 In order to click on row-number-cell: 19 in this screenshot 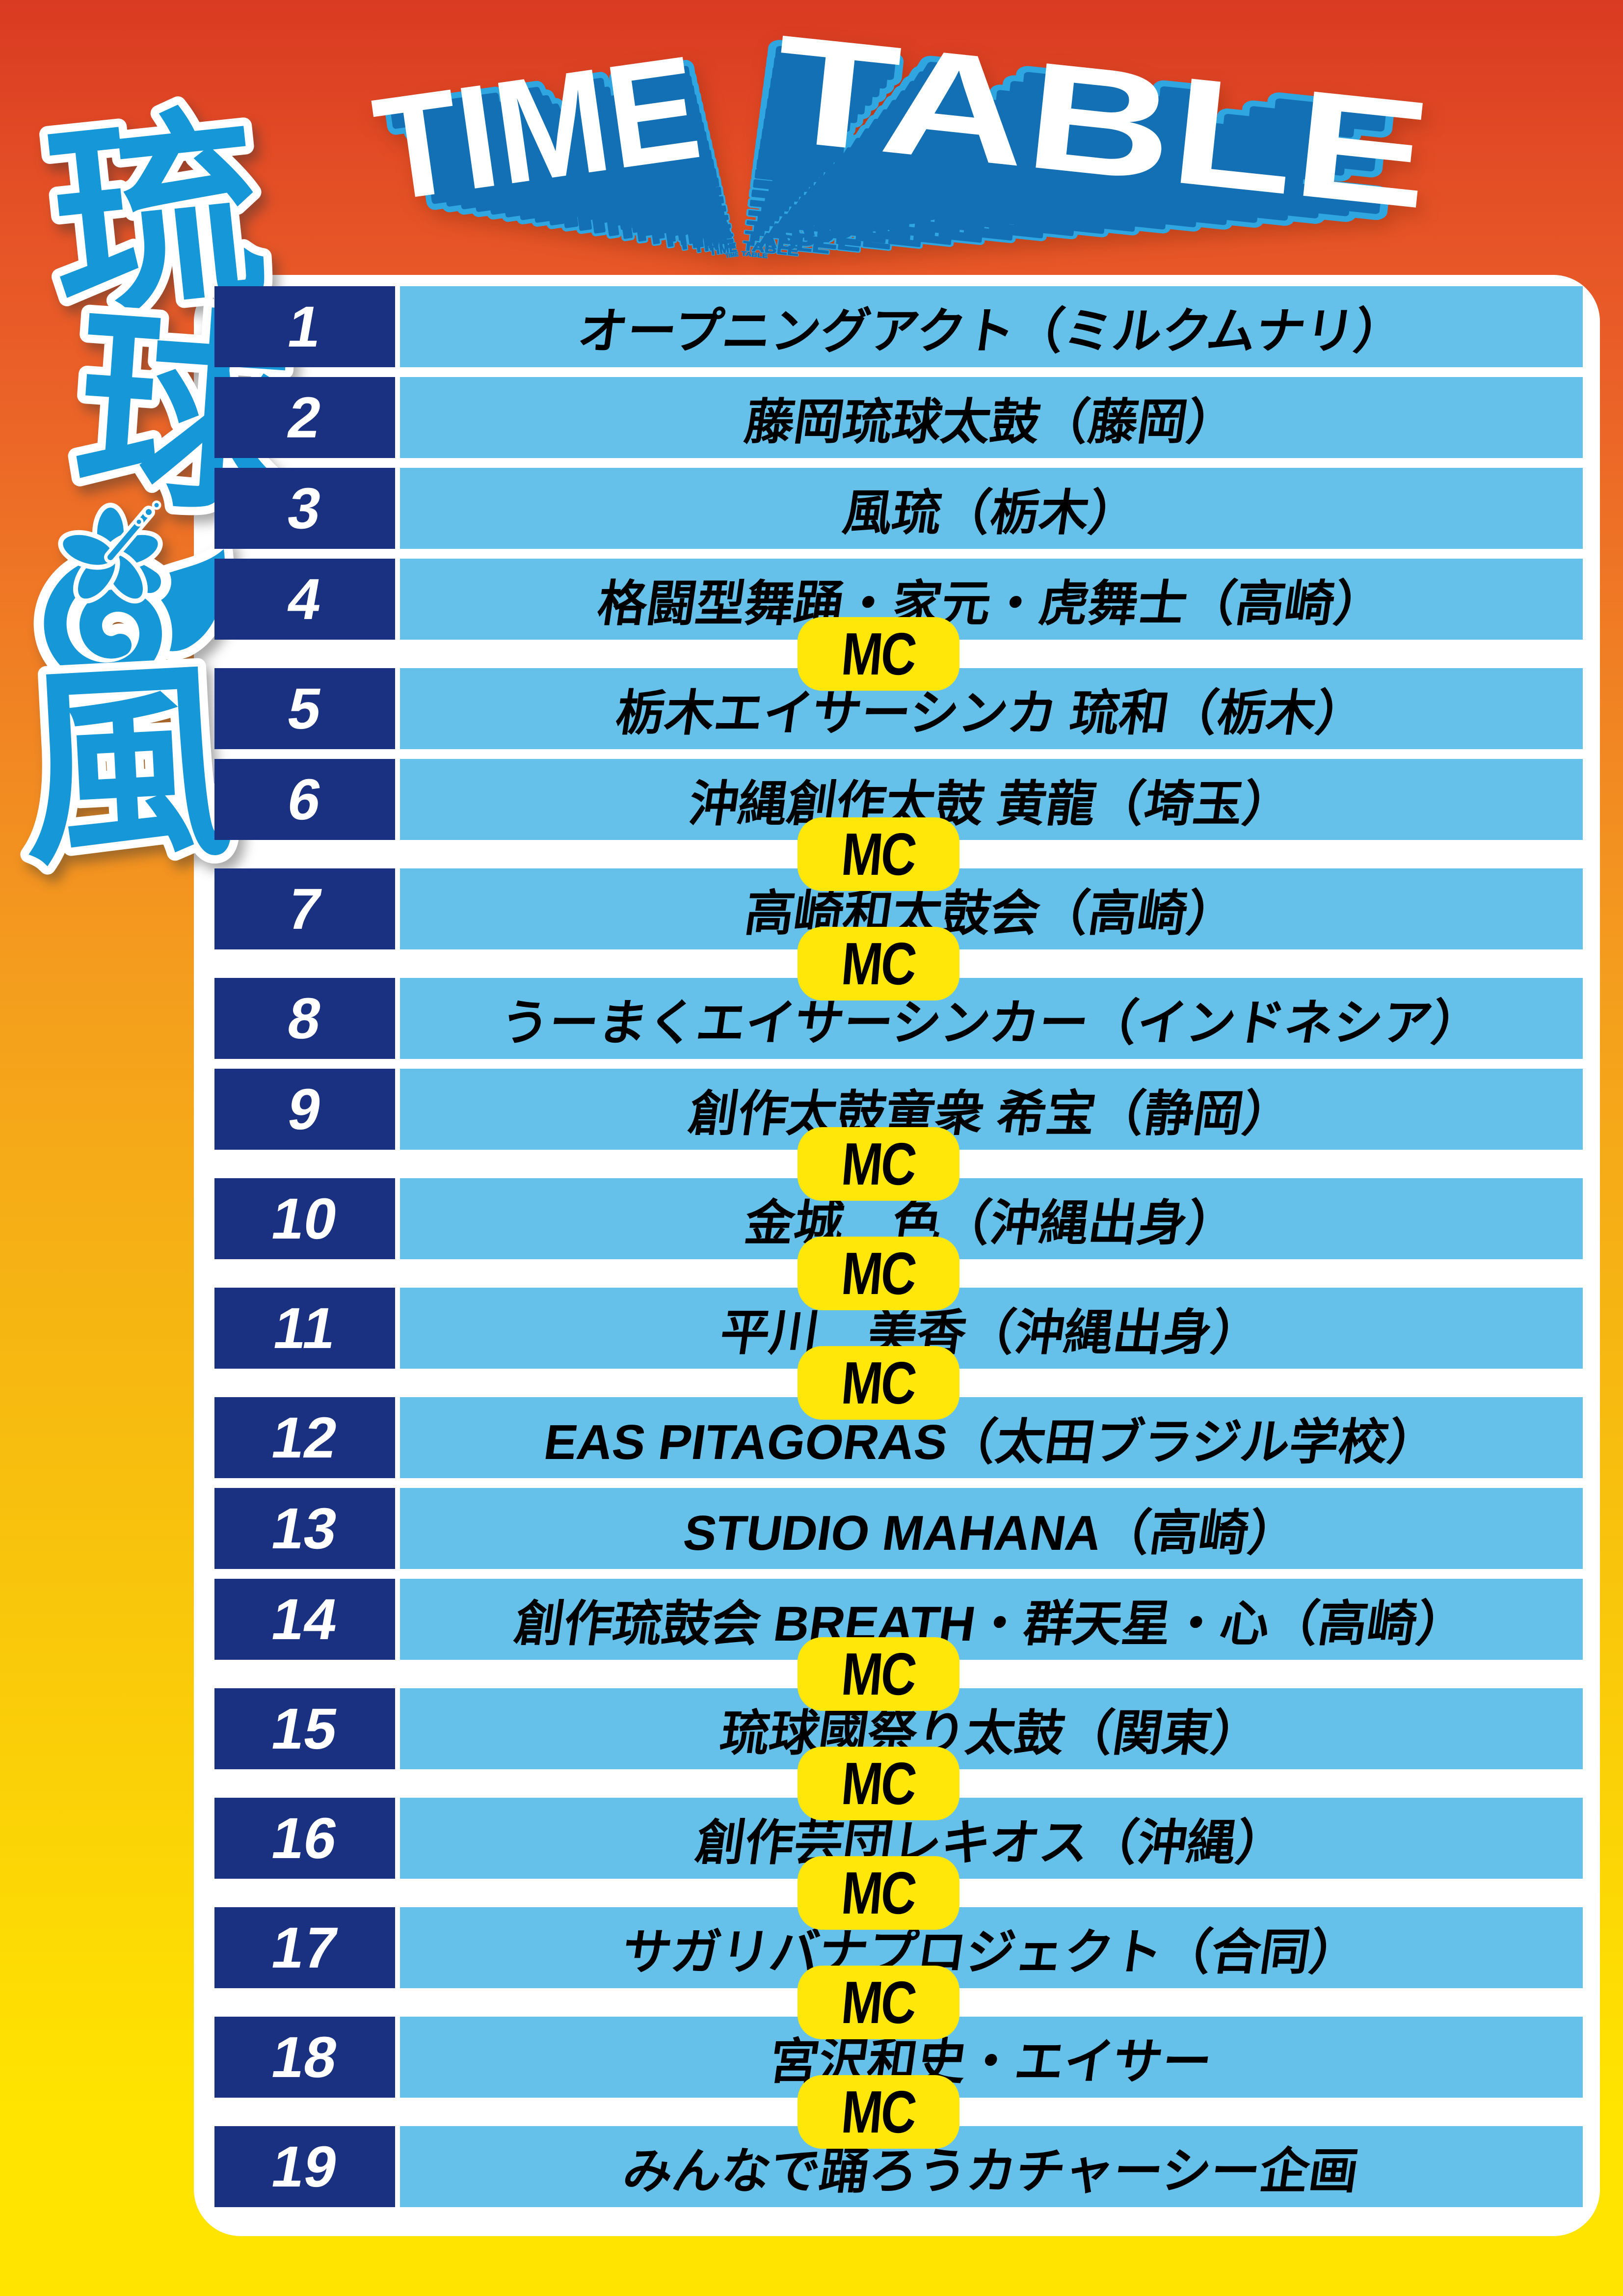, I will do `click(304, 2166)`.